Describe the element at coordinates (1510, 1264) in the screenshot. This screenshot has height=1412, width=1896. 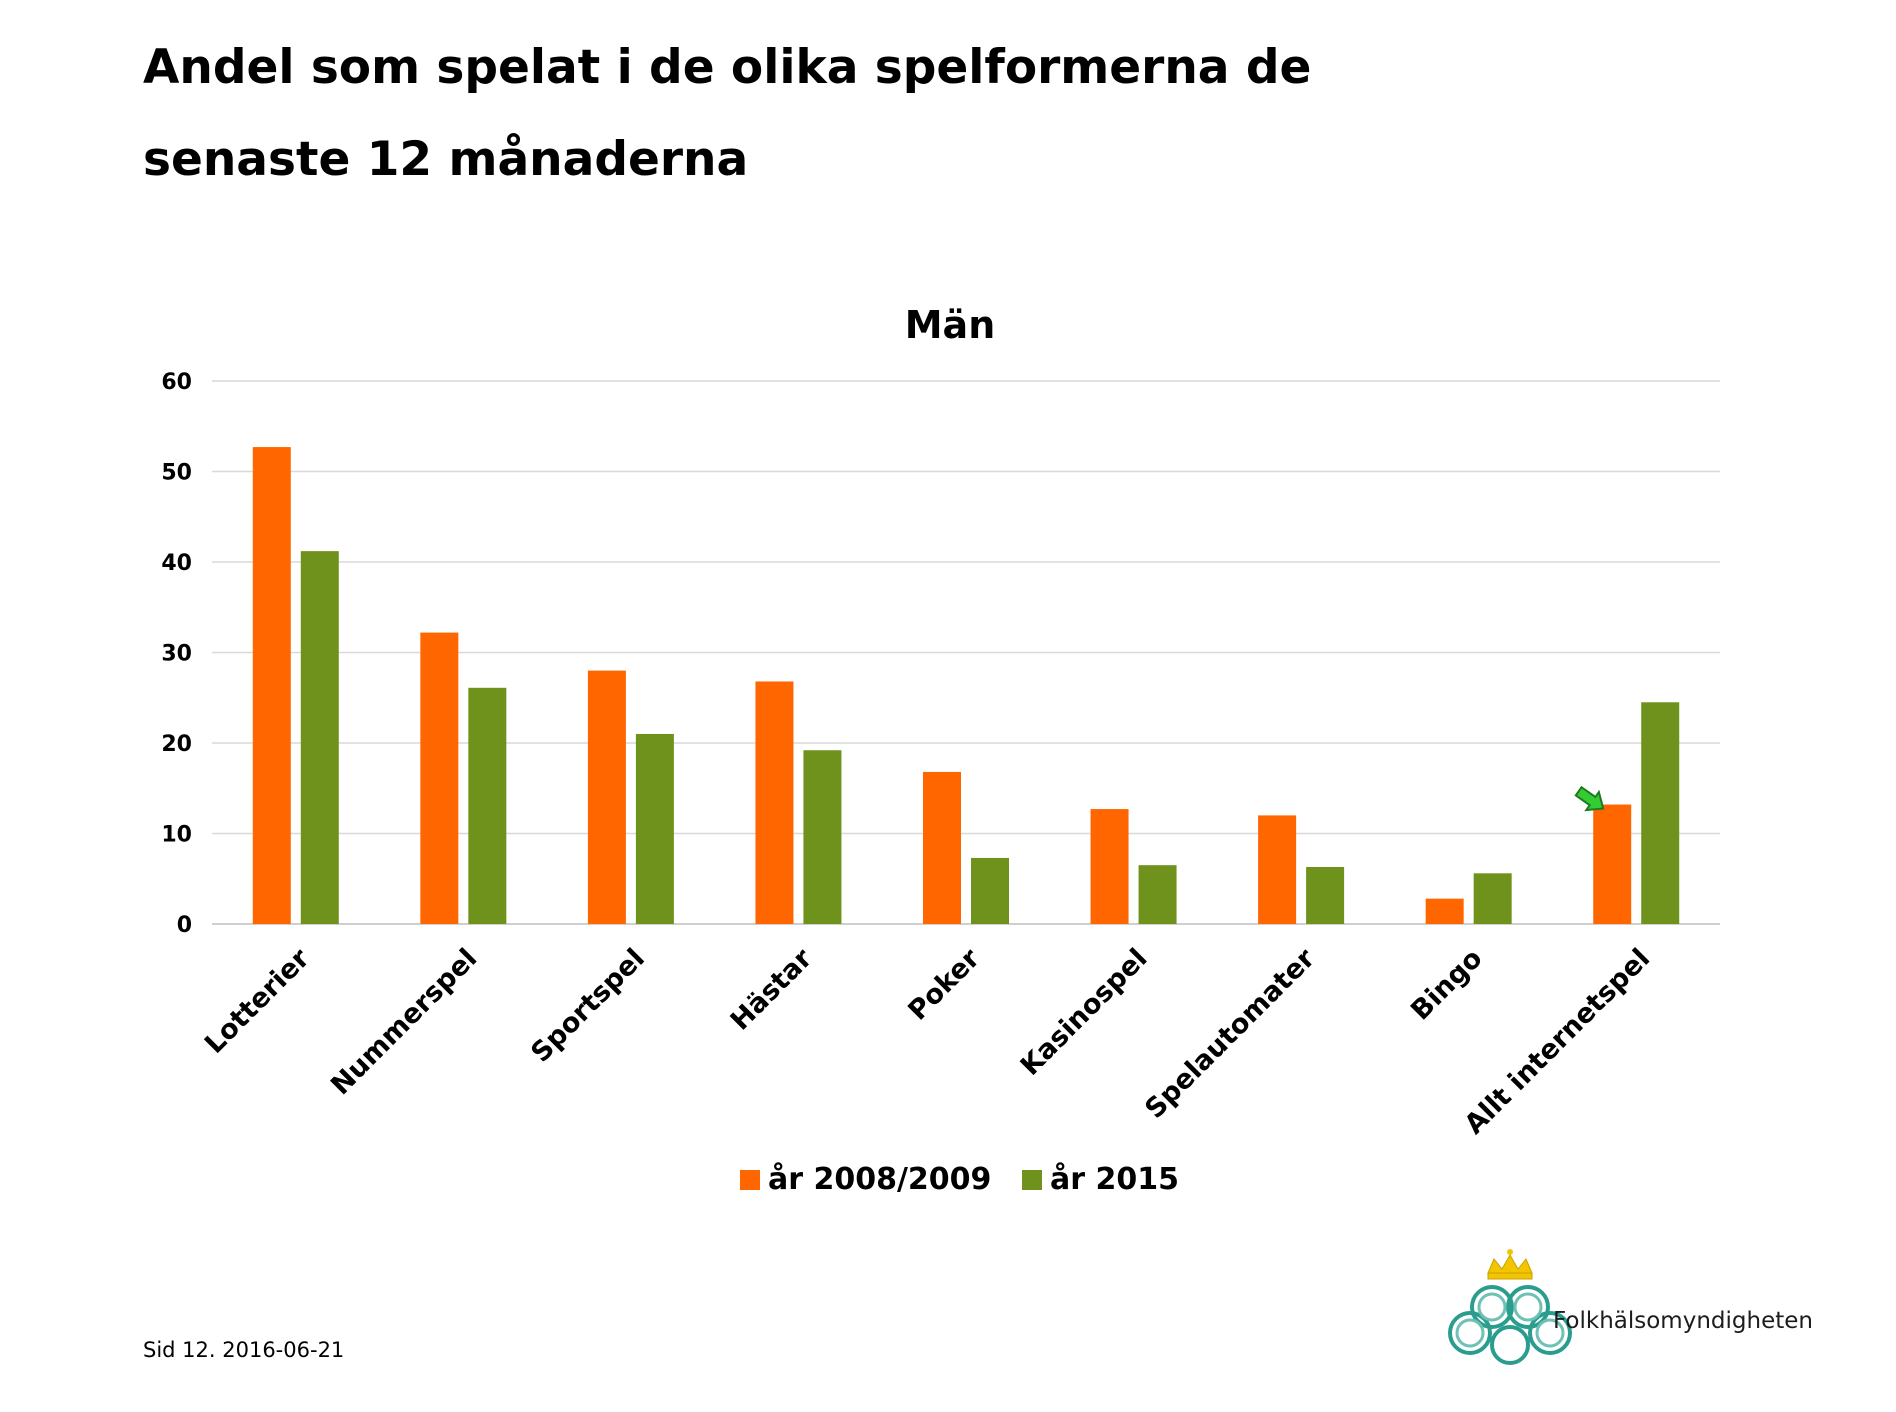
I see `crown-icon` at that location.